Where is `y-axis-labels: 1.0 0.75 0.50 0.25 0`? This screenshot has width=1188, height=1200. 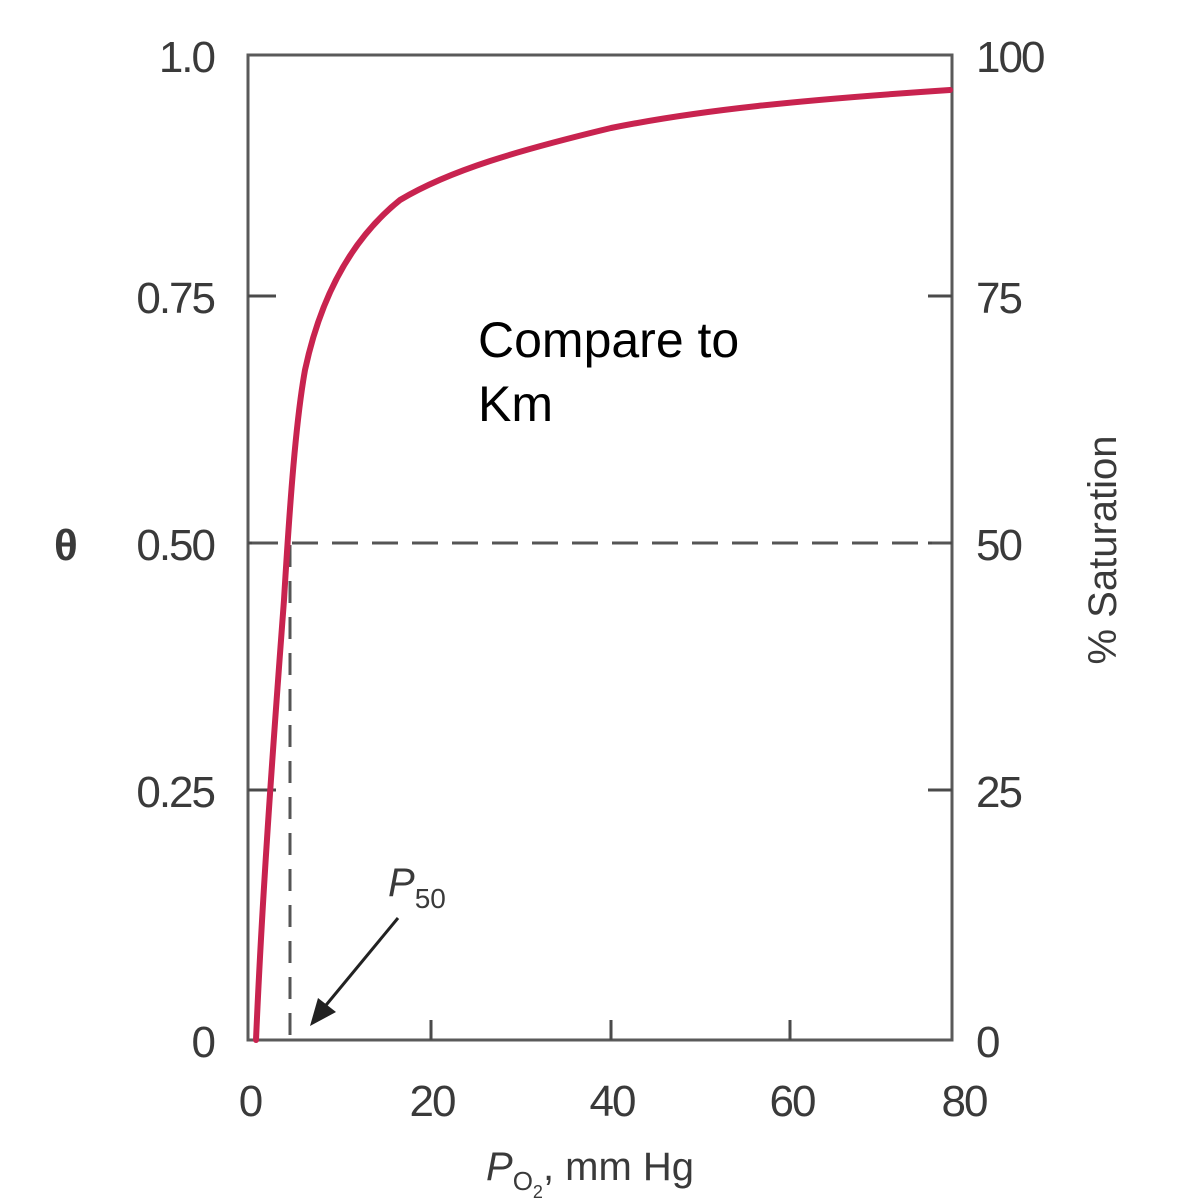
y-axis-labels: 1.0 0.75 0.50 0.25 0 is located at coordinates (176, 550).